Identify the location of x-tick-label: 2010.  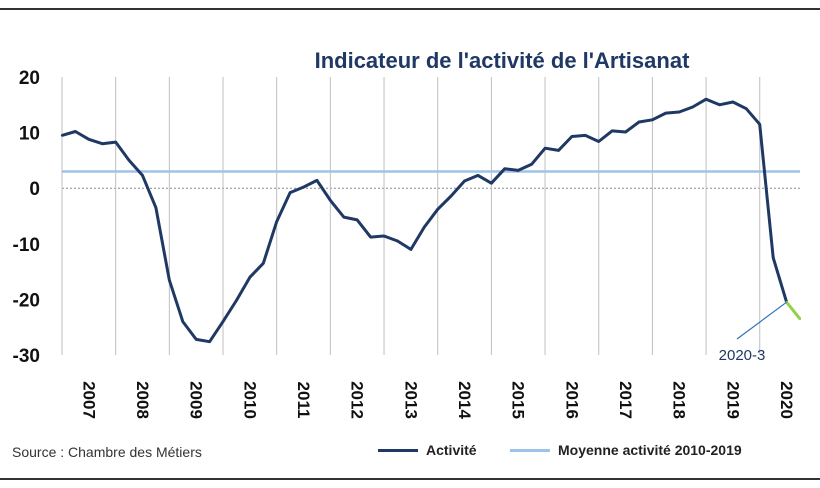
(249, 400).